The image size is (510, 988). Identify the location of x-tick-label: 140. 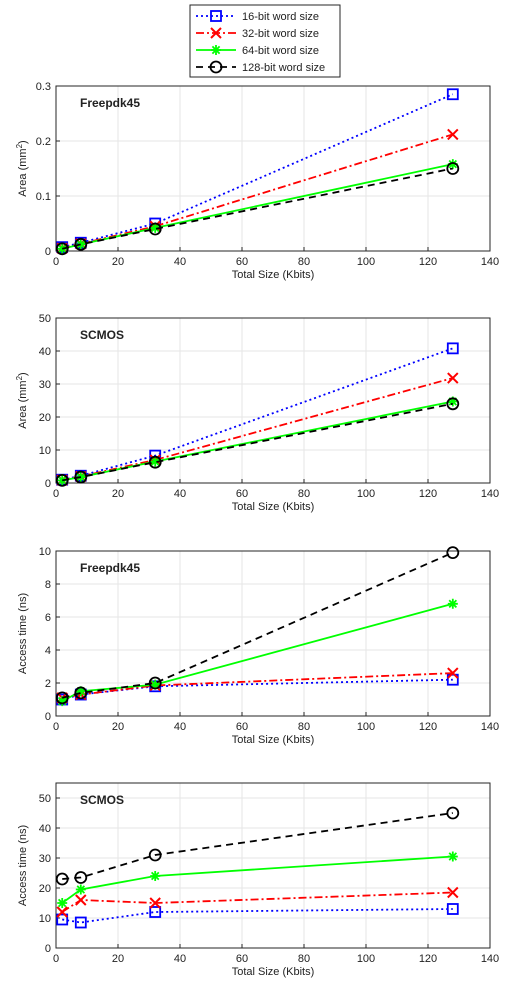
(490, 959).